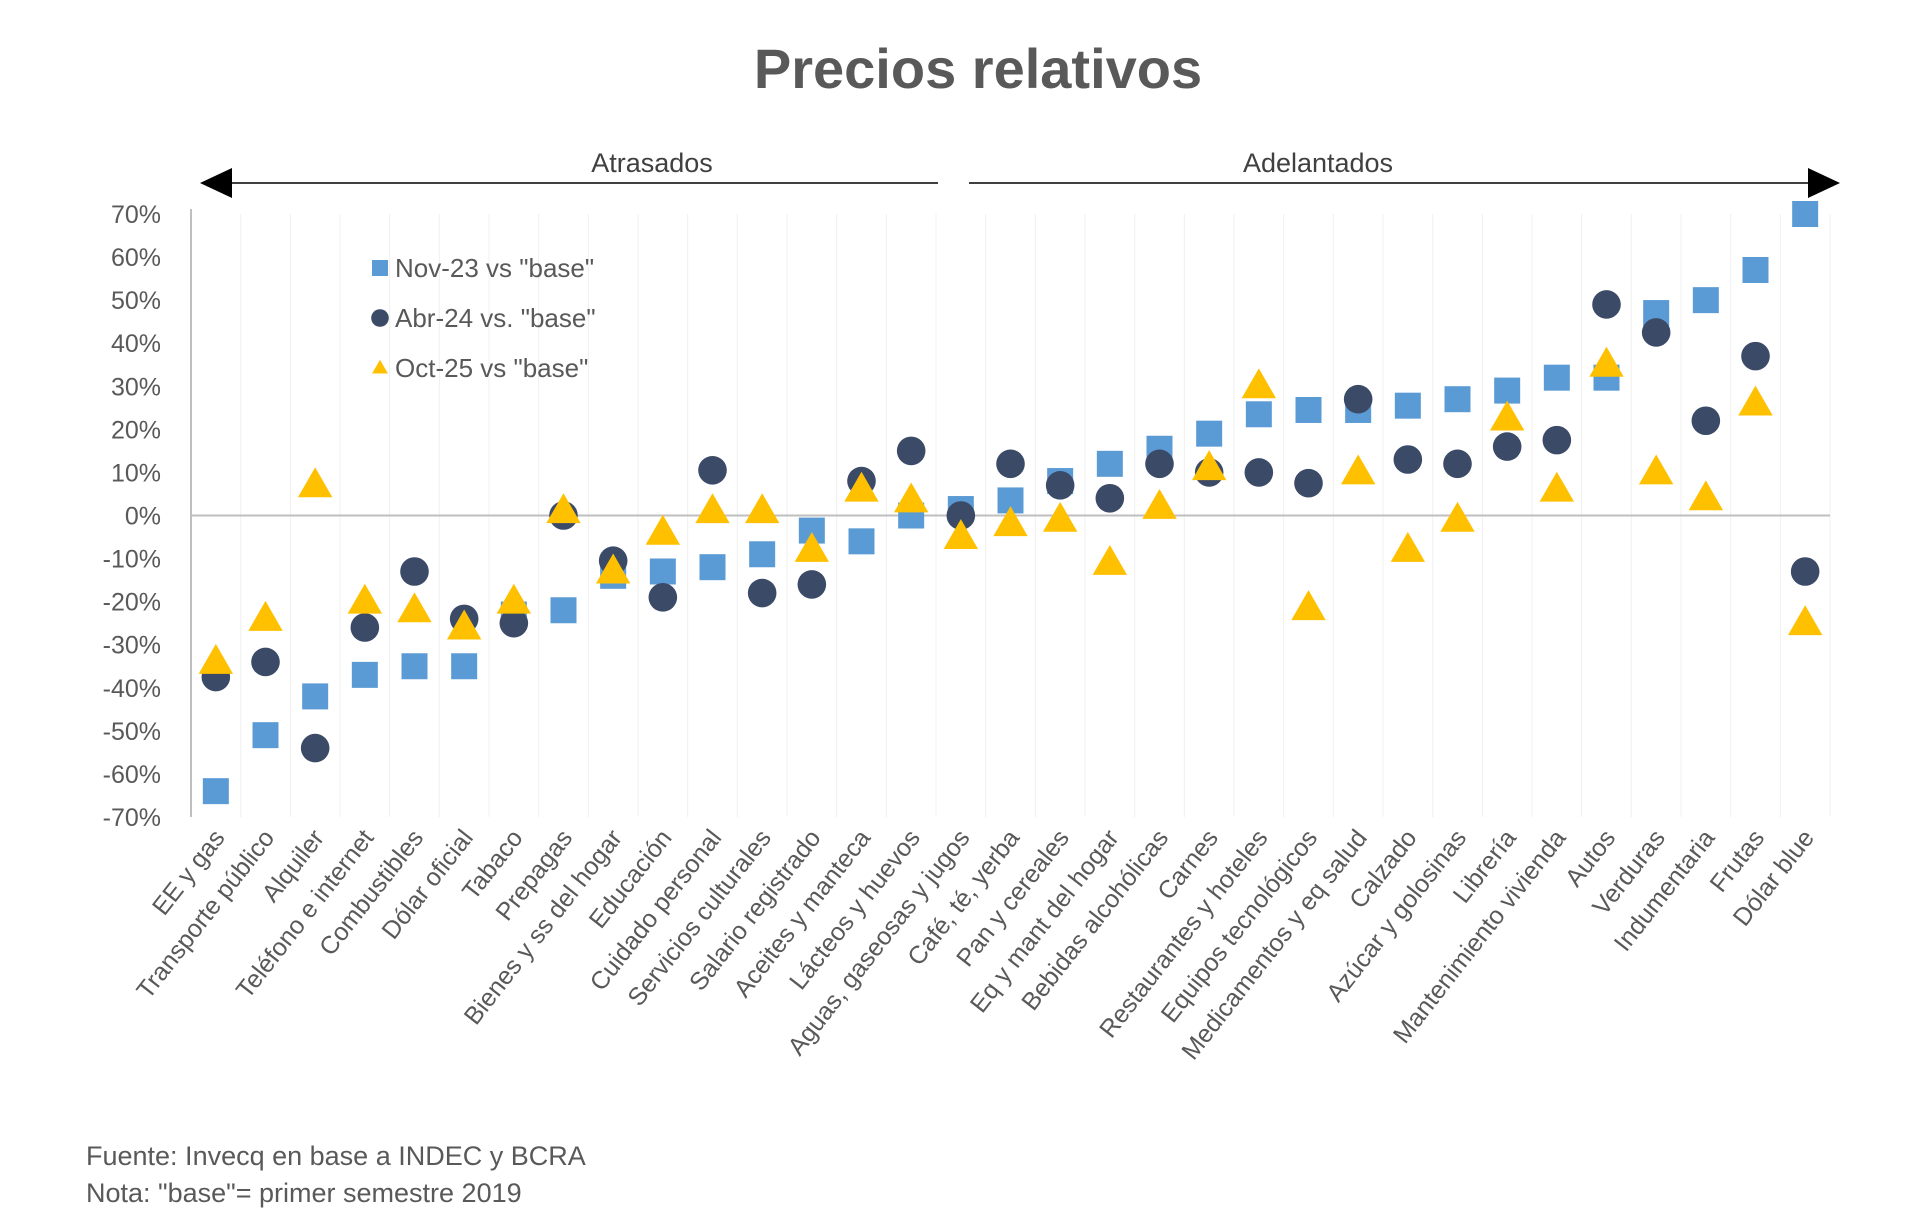  What do you see at coordinates (136, 344) in the screenshot?
I see `y-tick-label: 40%` at bounding box center [136, 344].